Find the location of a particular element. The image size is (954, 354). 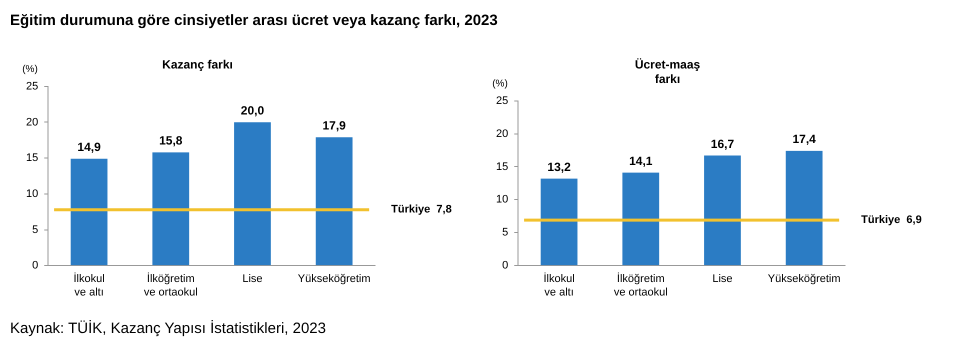

data-label: 17,4 is located at coordinates (804, 139).